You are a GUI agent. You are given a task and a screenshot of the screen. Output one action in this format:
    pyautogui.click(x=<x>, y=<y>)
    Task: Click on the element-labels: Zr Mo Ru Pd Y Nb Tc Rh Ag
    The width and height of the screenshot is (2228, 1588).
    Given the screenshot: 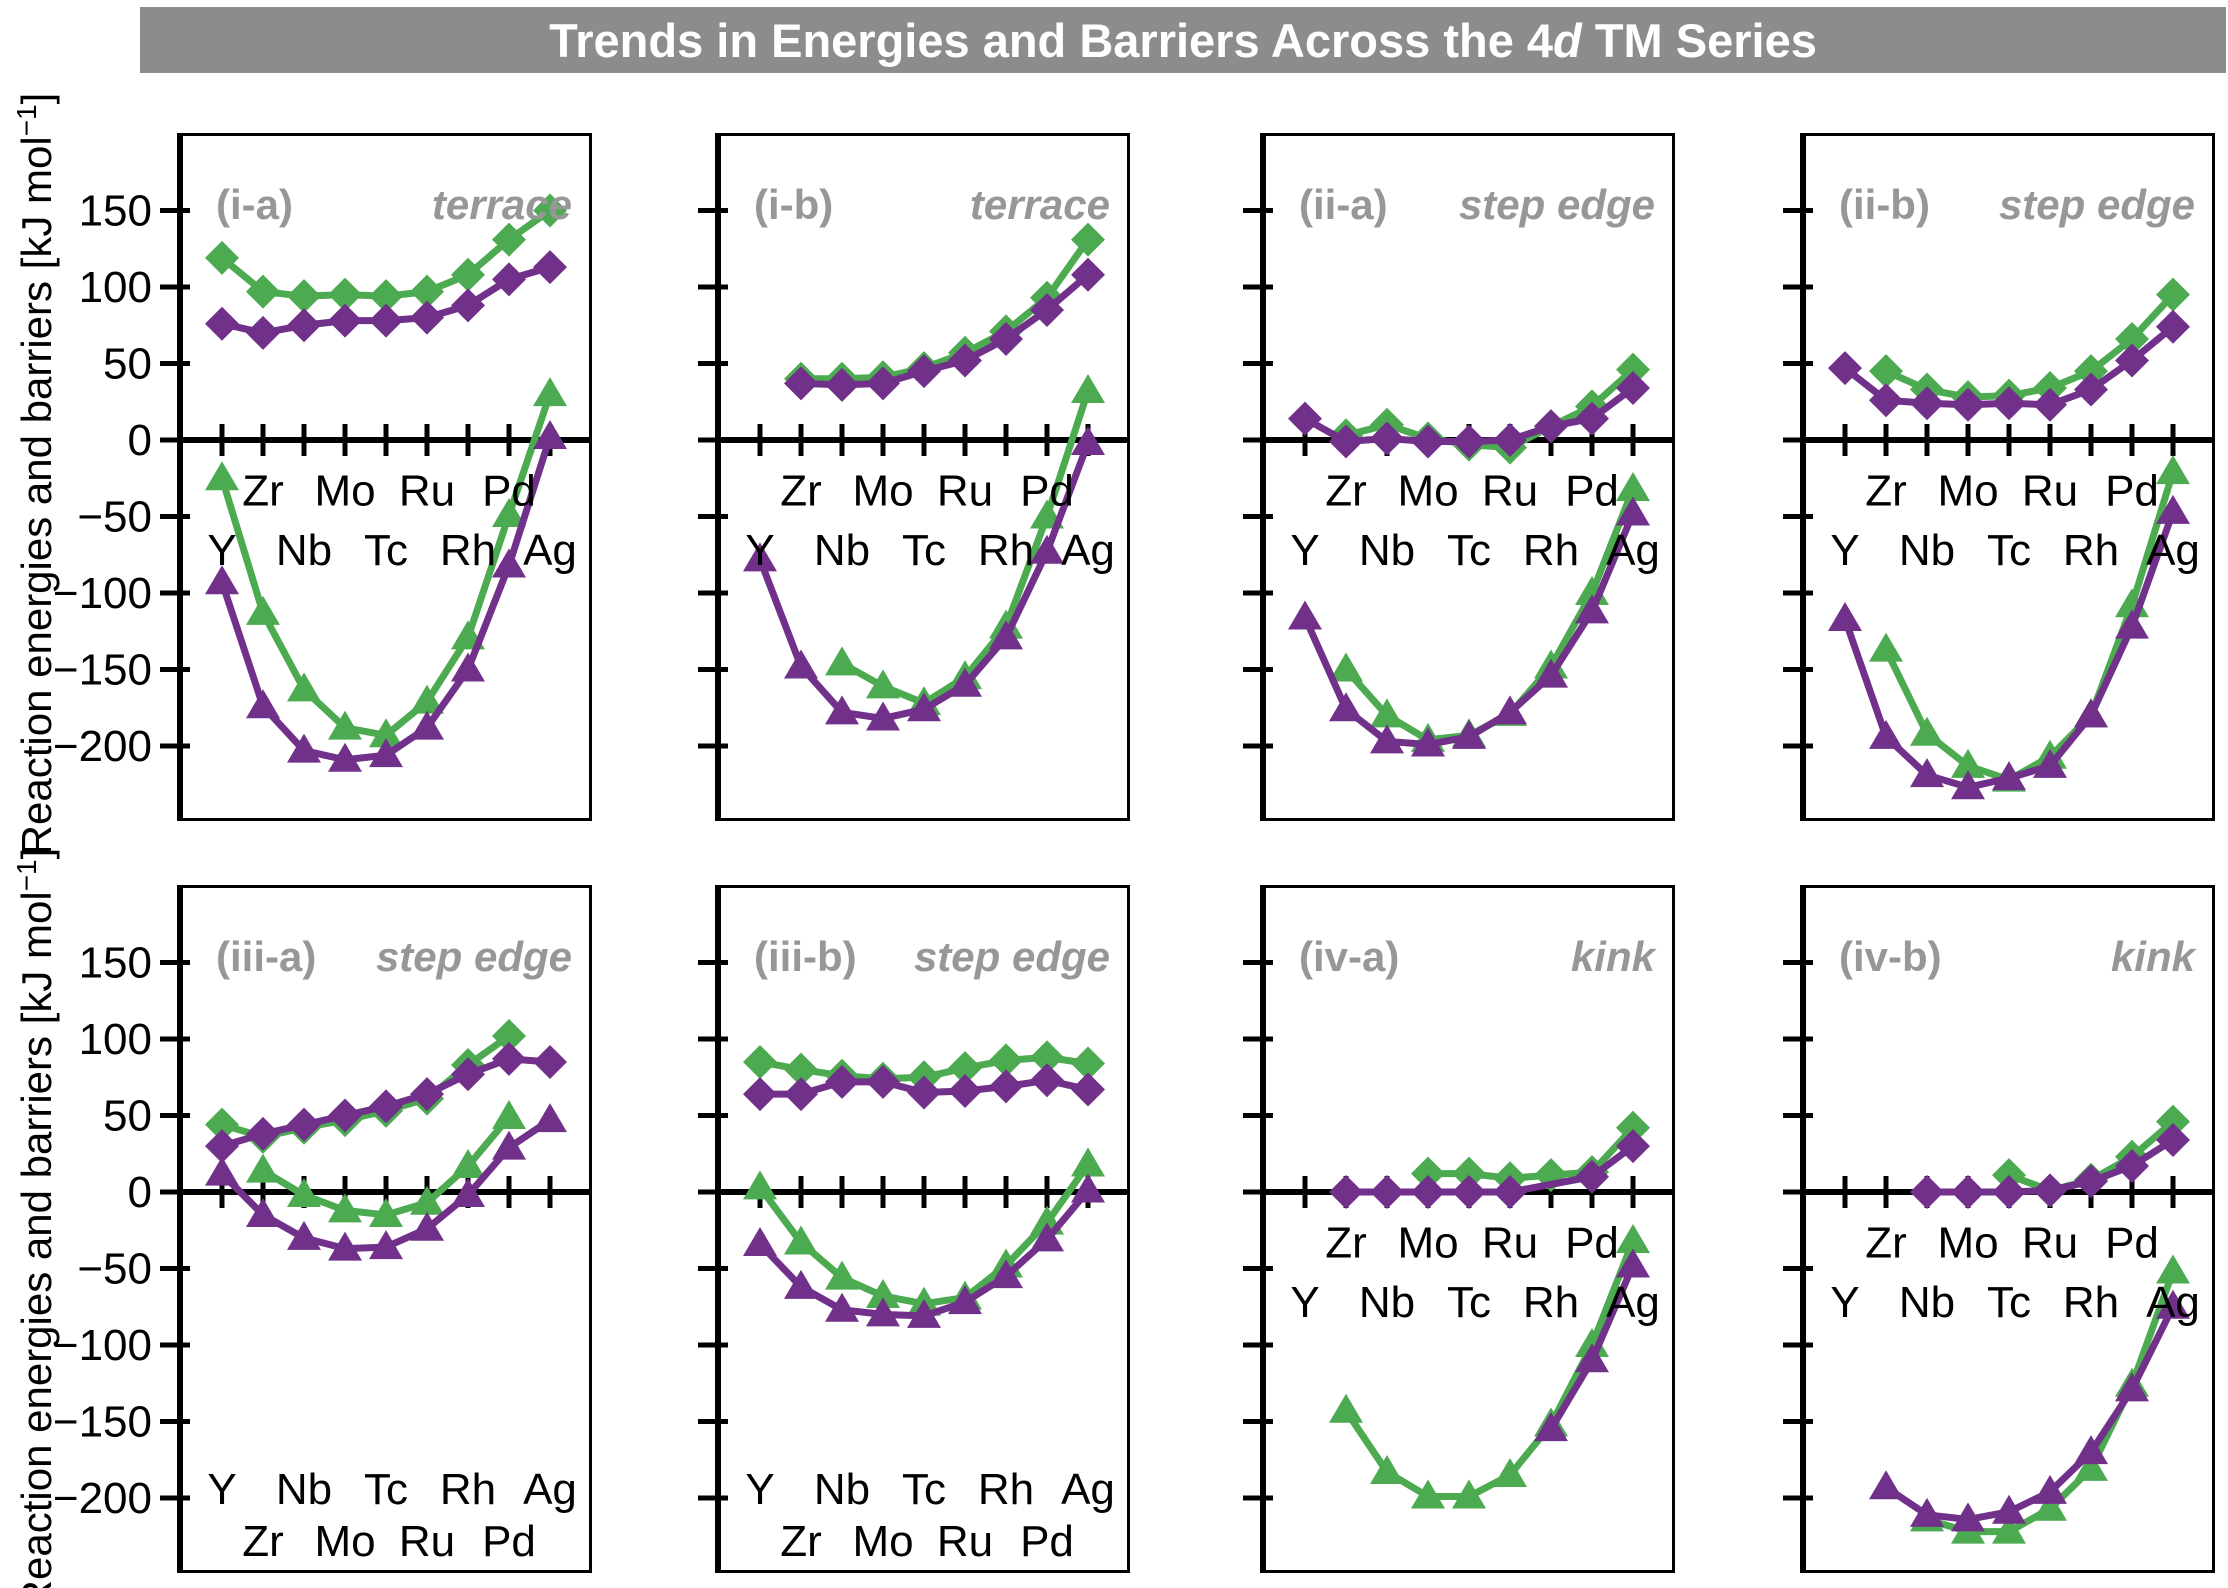 What is the action you would take?
    pyautogui.click(x=930, y=520)
    